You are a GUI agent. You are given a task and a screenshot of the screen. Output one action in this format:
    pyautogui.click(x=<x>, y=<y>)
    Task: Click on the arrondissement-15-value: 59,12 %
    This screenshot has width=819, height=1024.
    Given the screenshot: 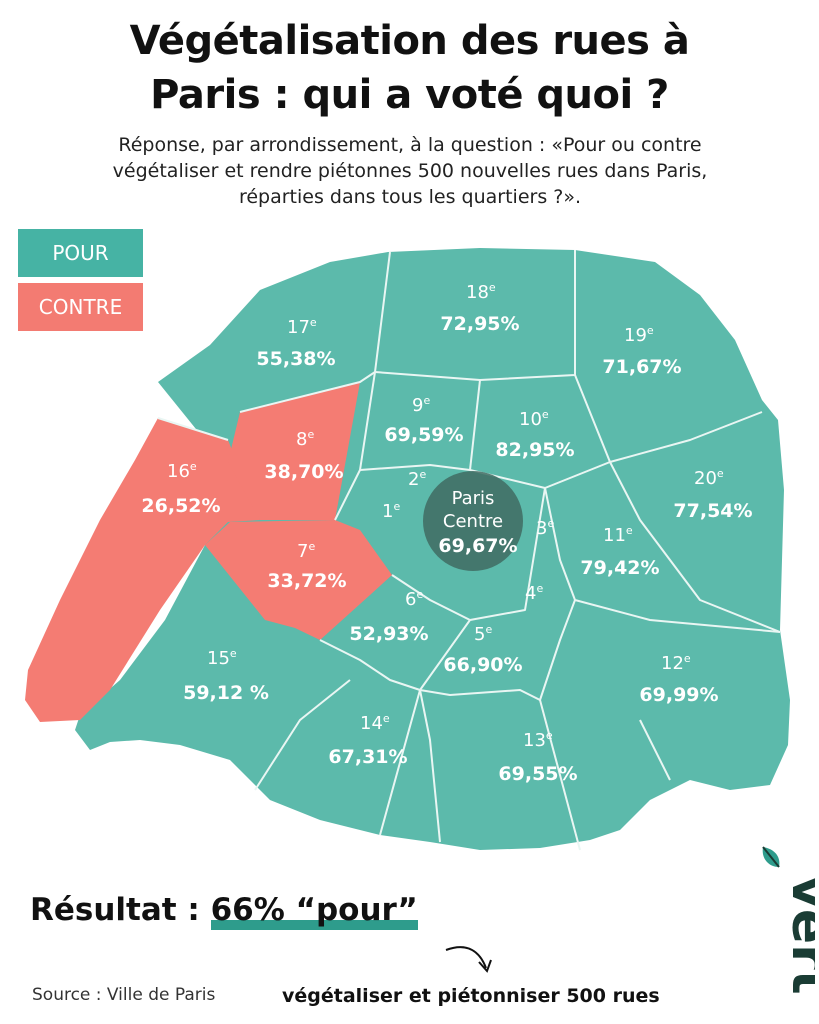 What is the action you would take?
    pyautogui.click(x=226, y=693)
    